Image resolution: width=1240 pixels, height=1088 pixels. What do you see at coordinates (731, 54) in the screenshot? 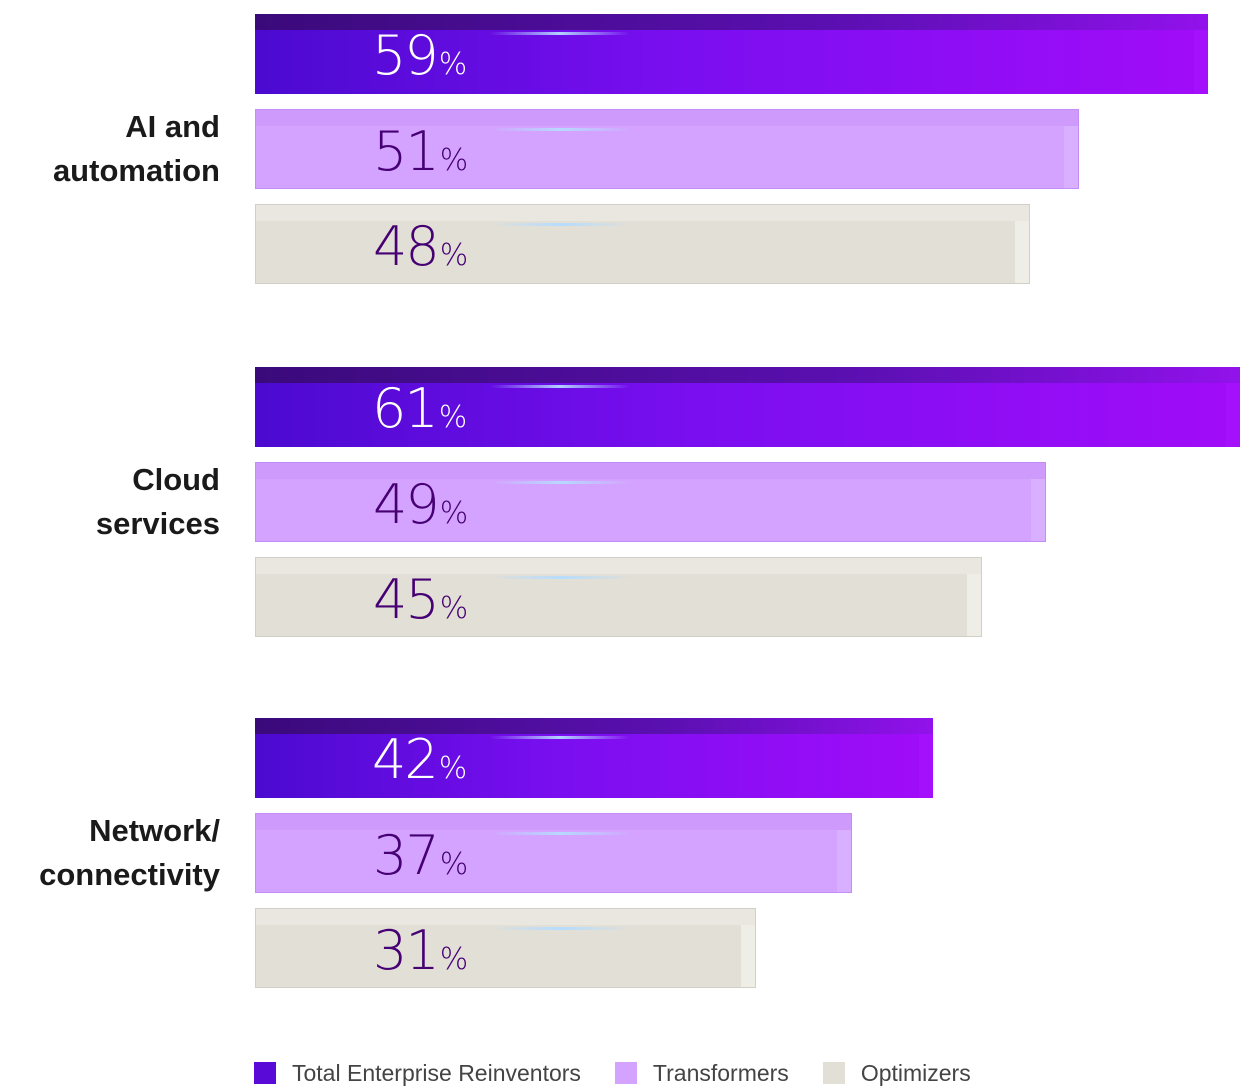
I see `bar-0-0: 59%` at bounding box center [731, 54].